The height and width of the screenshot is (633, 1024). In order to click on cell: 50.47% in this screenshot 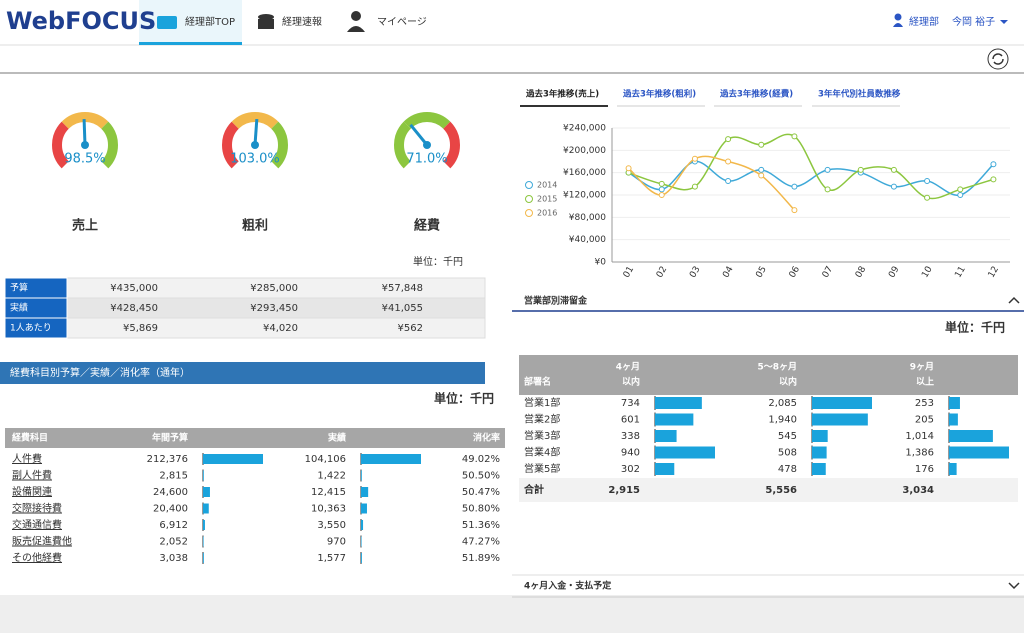, I will do `click(481, 492)`.